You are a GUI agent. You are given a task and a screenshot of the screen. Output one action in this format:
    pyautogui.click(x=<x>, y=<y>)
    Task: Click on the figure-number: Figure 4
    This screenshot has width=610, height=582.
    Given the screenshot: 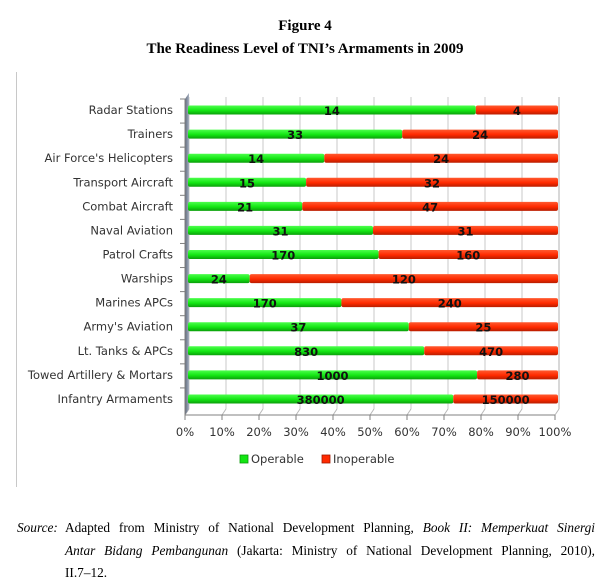 What is the action you would take?
    pyautogui.click(x=305, y=26)
    